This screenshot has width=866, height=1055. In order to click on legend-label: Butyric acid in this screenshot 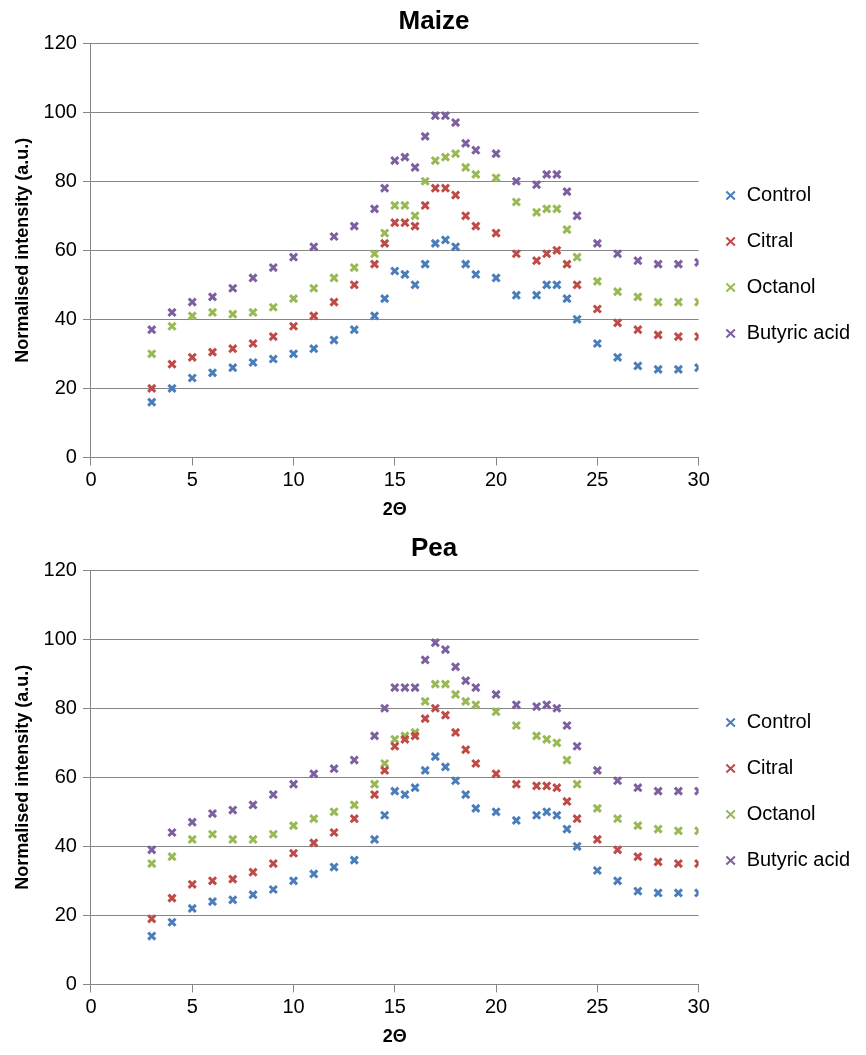, I will do `click(798, 332)`.